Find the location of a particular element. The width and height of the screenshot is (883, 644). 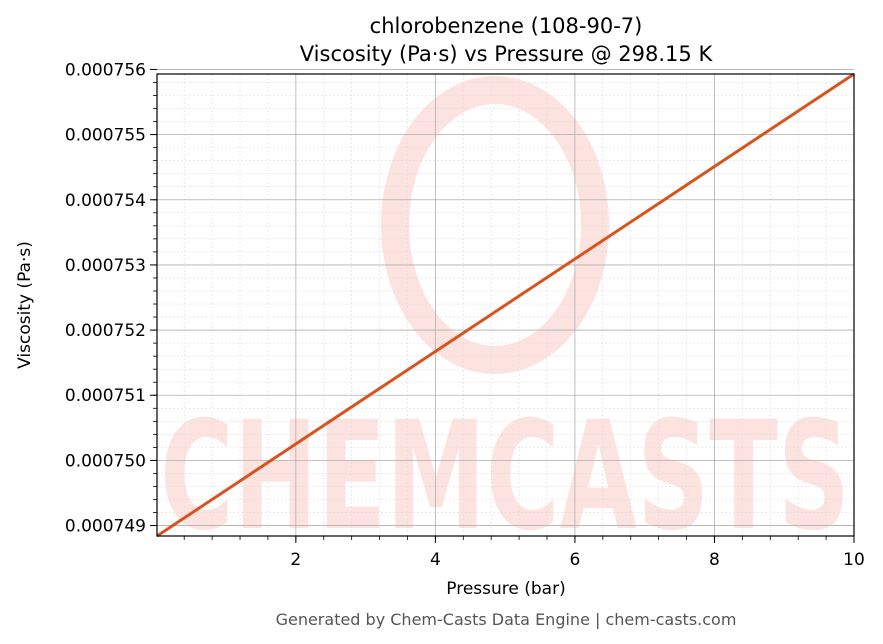

x-tick-label: 8 is located at coordinates (714, 560).